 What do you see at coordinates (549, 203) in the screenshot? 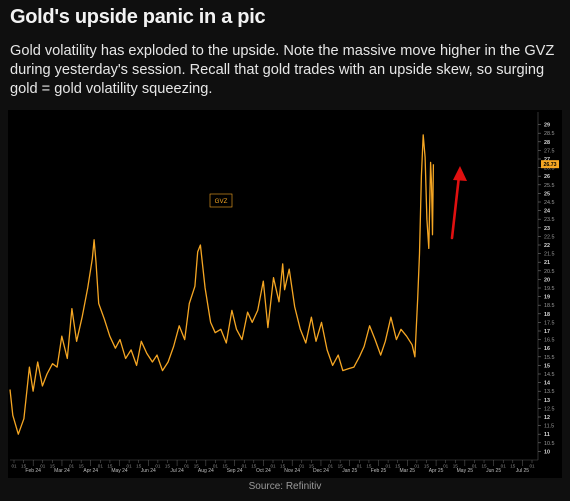
I see `y-tick-label: 24.5` at bounding box center [549, 203].